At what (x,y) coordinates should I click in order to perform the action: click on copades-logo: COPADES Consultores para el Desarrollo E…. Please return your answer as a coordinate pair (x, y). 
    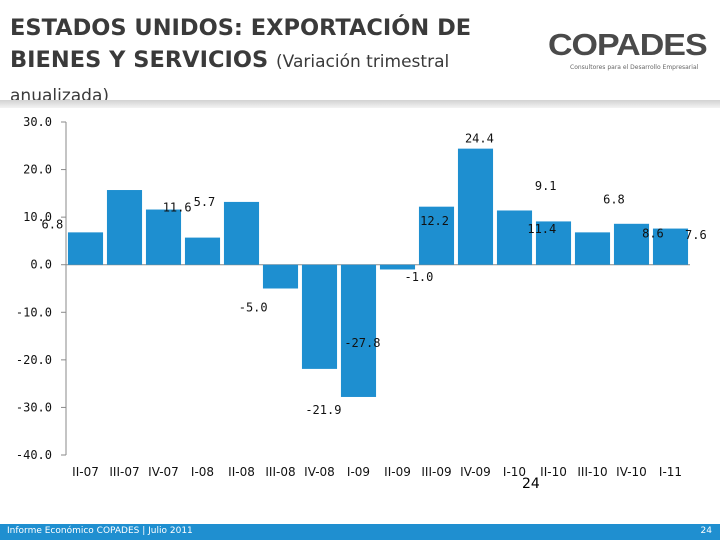
    Looking at the image, I should click on (628, 49).